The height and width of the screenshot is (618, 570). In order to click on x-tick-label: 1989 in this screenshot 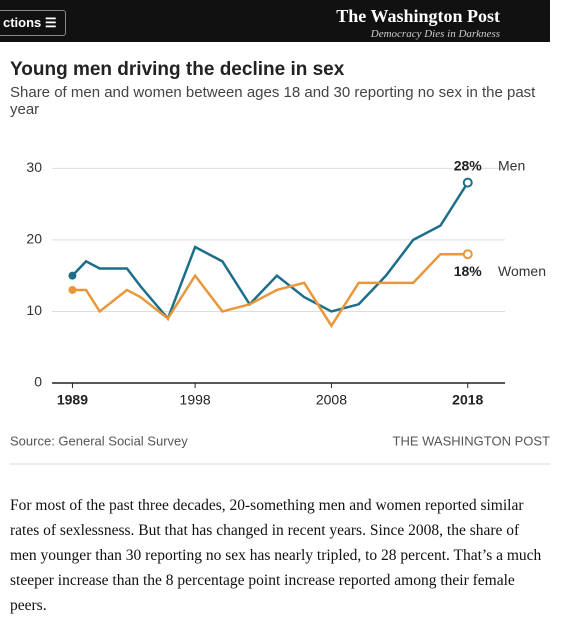, I will do `click(72, 400)`.